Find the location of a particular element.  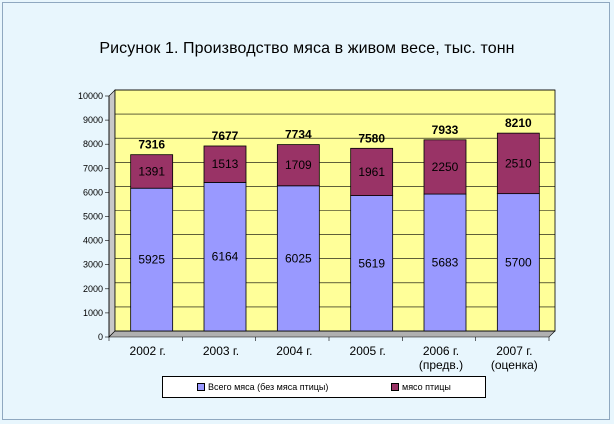

y-tick-label-0: 0 is located at coordinates (100, 337).